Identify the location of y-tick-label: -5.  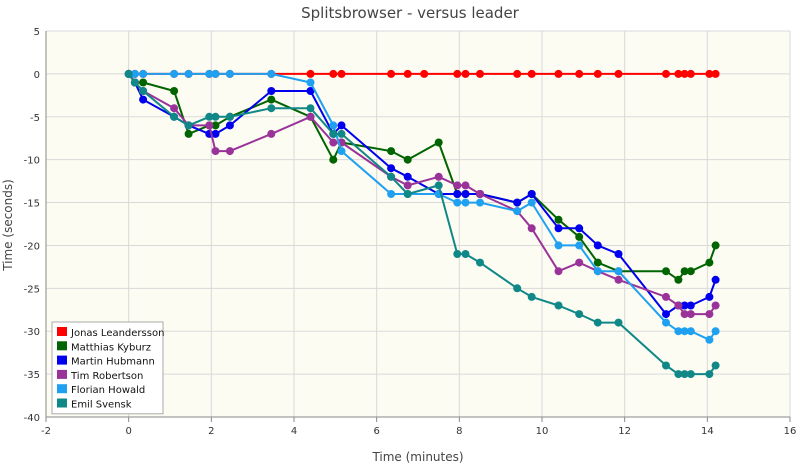
(35, 118).